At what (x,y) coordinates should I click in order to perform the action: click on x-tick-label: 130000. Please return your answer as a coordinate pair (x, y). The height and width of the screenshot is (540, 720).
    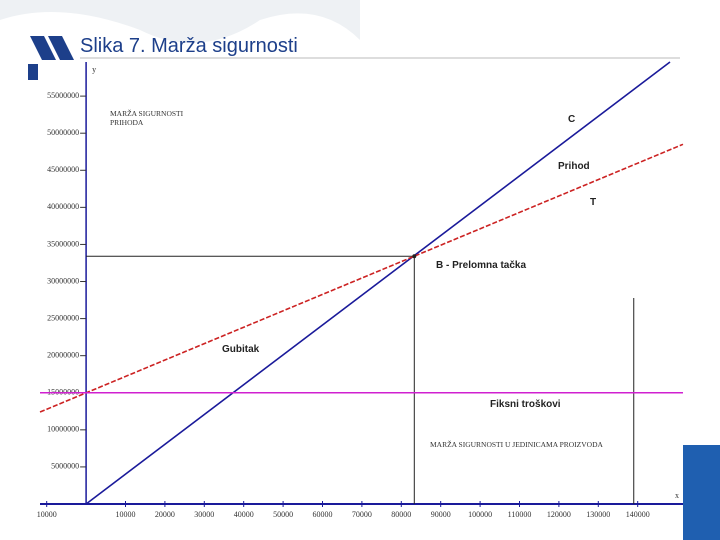
    Looking at the image, I should click on (598, 514).